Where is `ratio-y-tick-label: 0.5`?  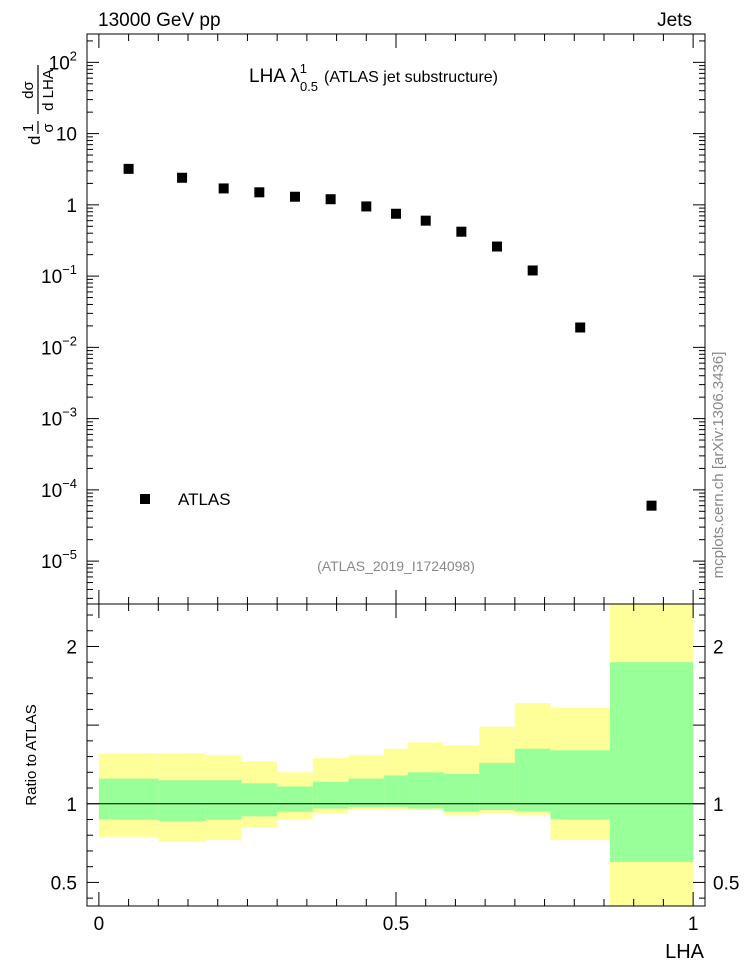
ratio-y-tick-label: 0.5 is located at coordinates (64, 883).